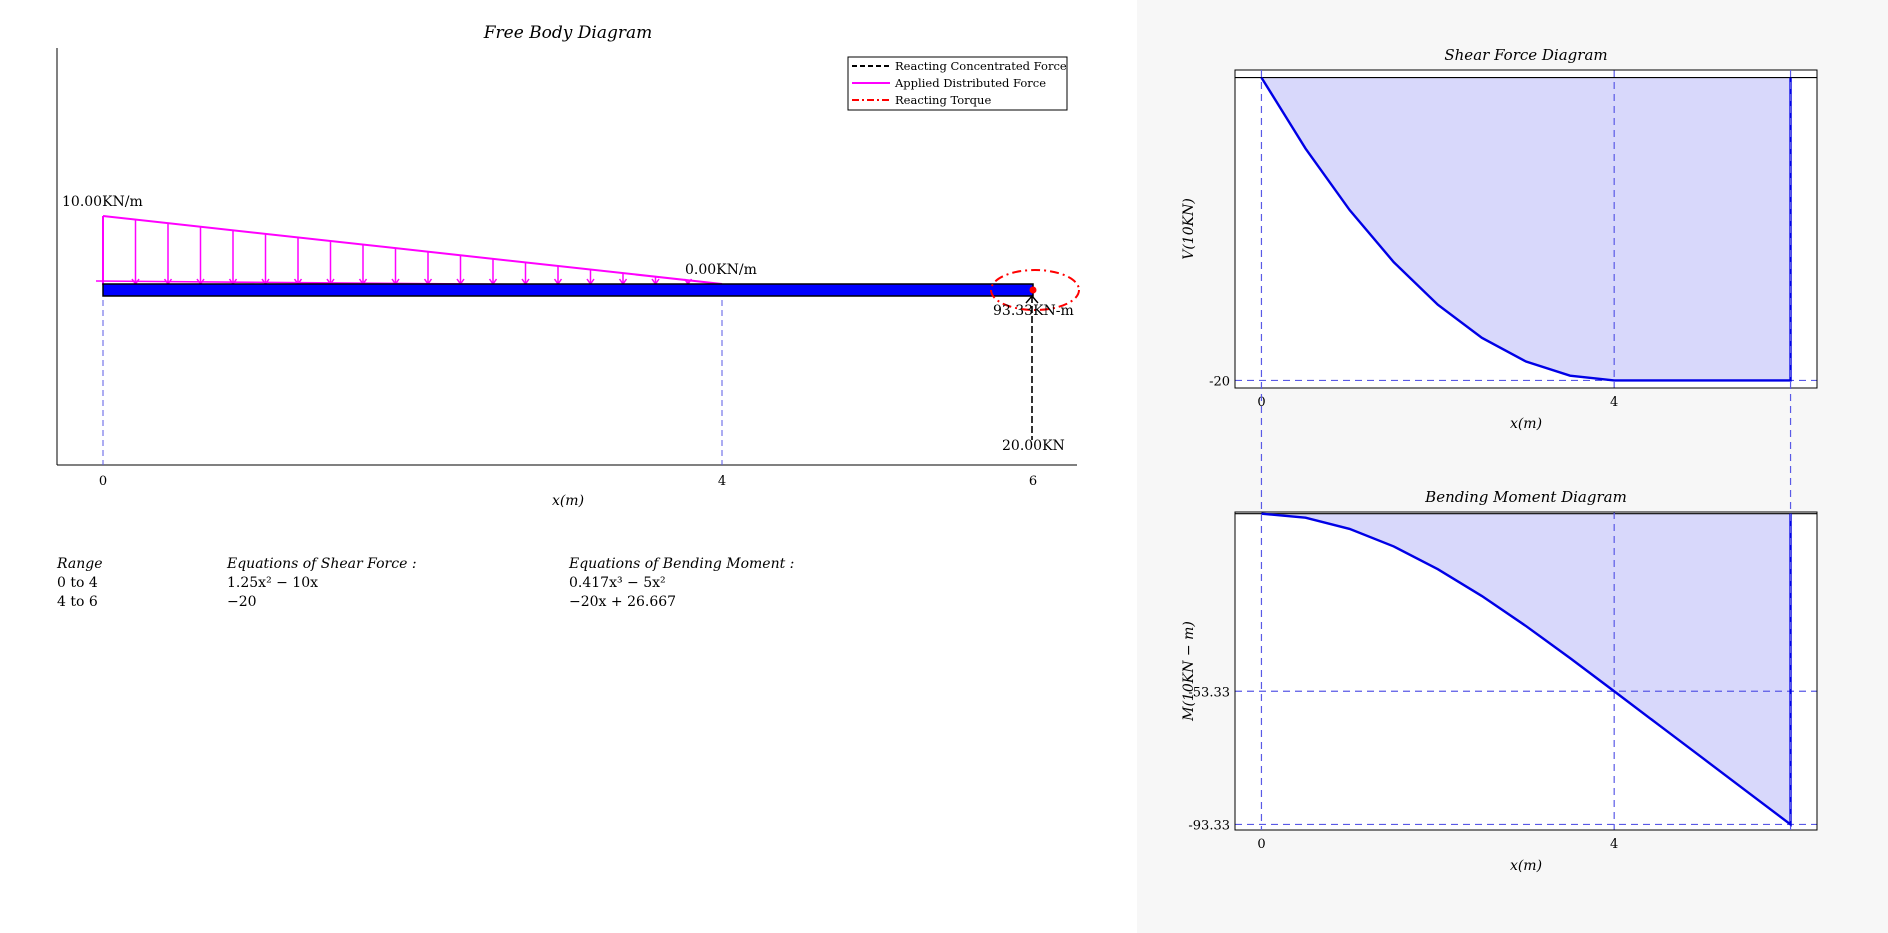 The height and width of the screenshot is (933, 1888). I want to click on header-moment: Equations of Bending Moment :, so click(682, 564).